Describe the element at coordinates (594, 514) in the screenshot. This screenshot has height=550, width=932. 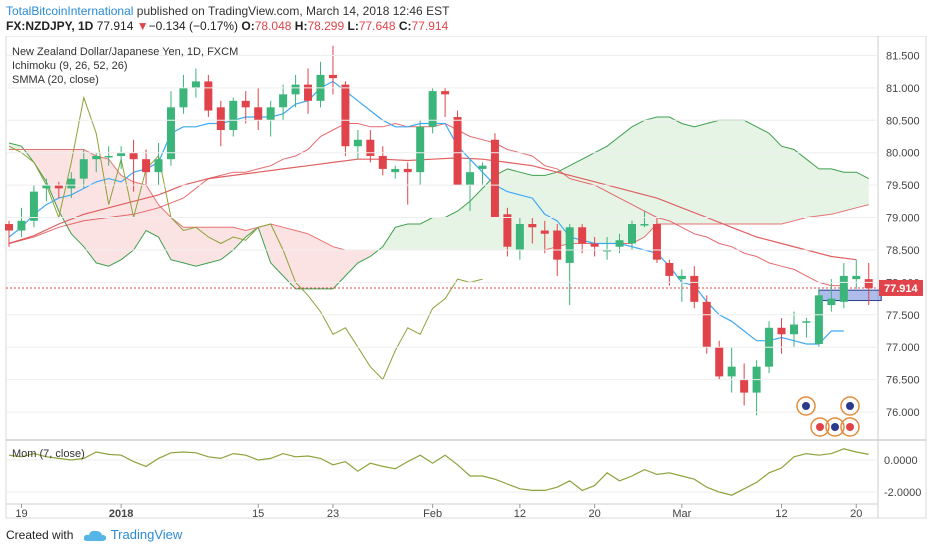
I see `x-tick-label: 20` at that location.